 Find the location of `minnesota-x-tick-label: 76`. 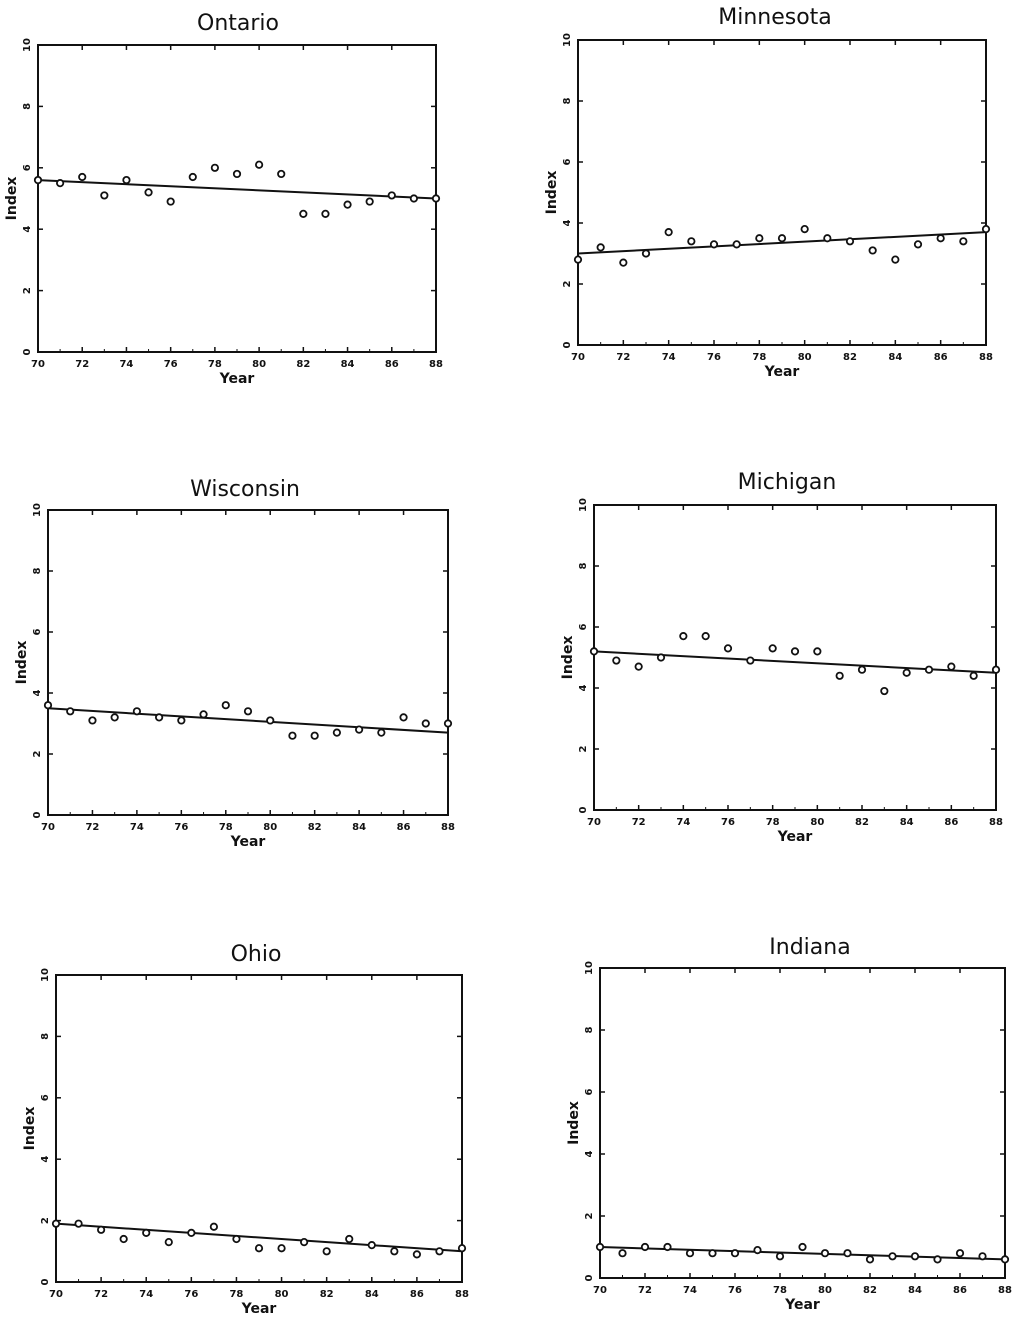

minnesota-x-tick-label: 76 is located at coordinates (714, 357).